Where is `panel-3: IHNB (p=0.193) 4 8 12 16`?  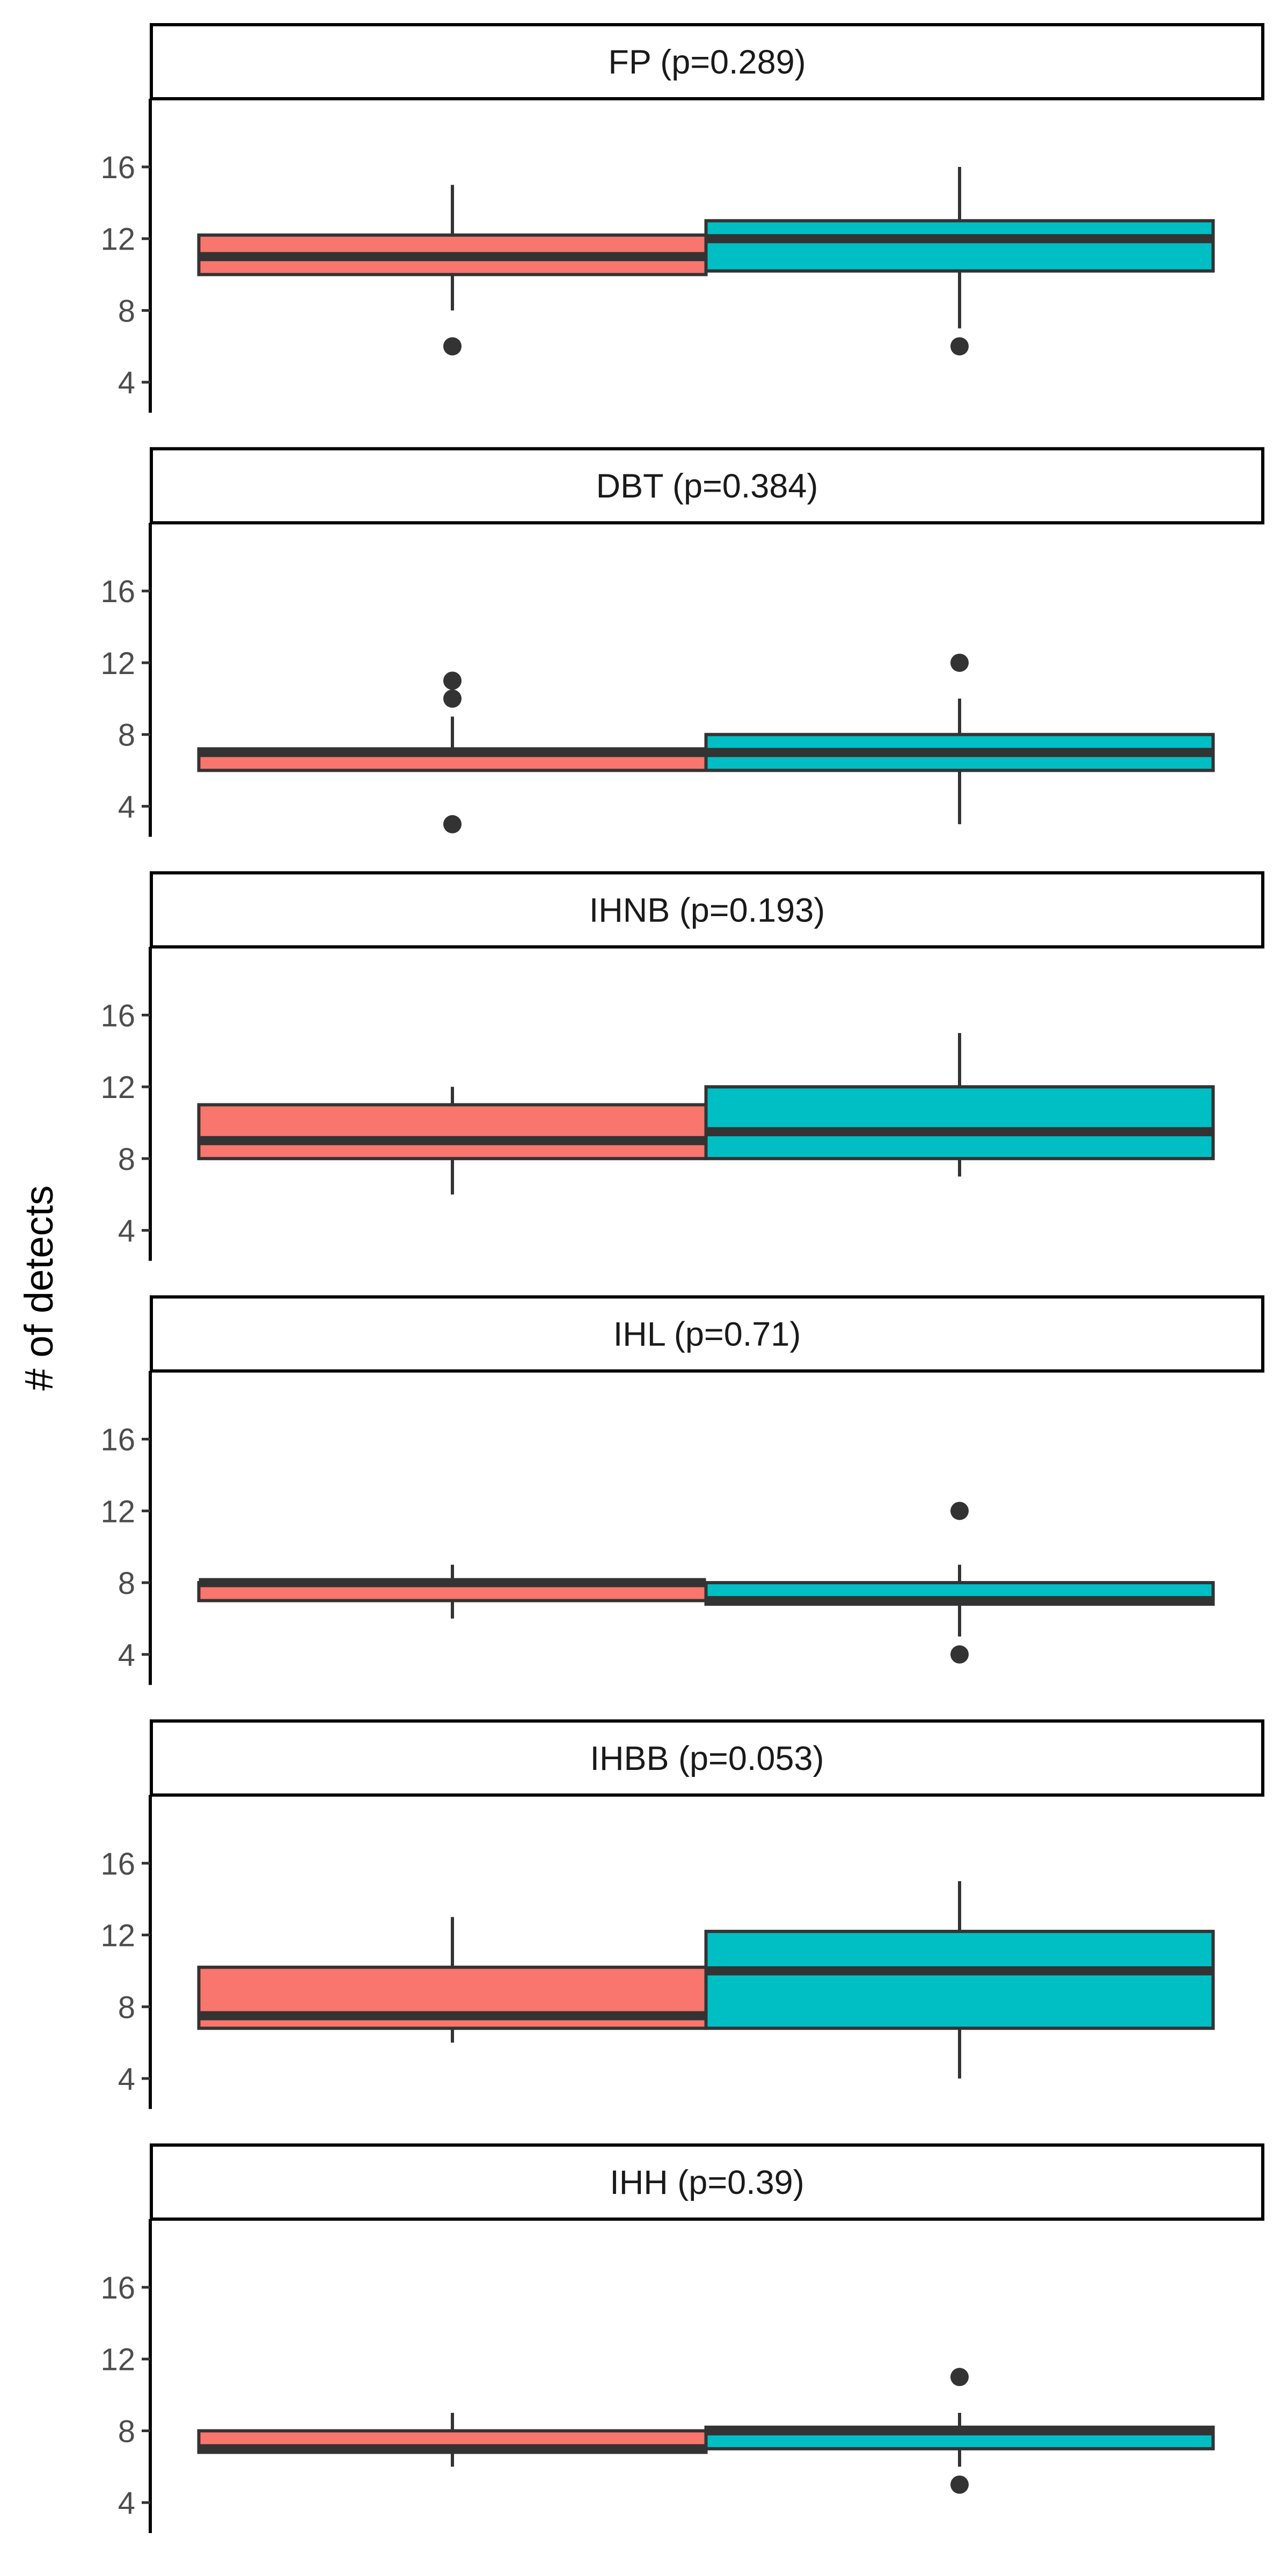
panel-3: IHNB (p=0.193) 4 8 12 16 is located at coordinates (682, 1066).